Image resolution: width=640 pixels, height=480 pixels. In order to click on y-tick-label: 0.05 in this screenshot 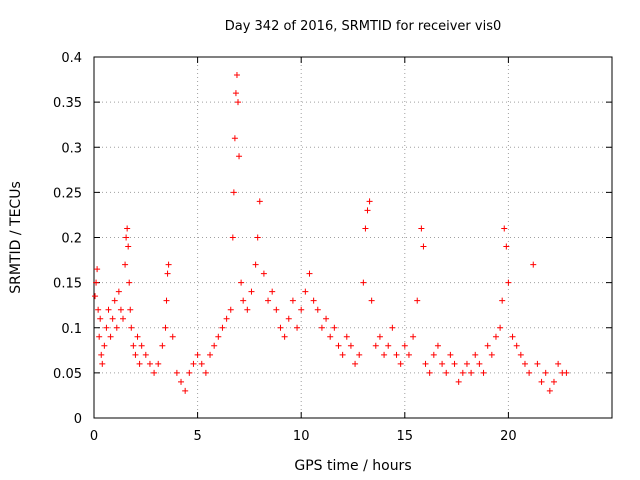, I will do `click(67, 374)`.